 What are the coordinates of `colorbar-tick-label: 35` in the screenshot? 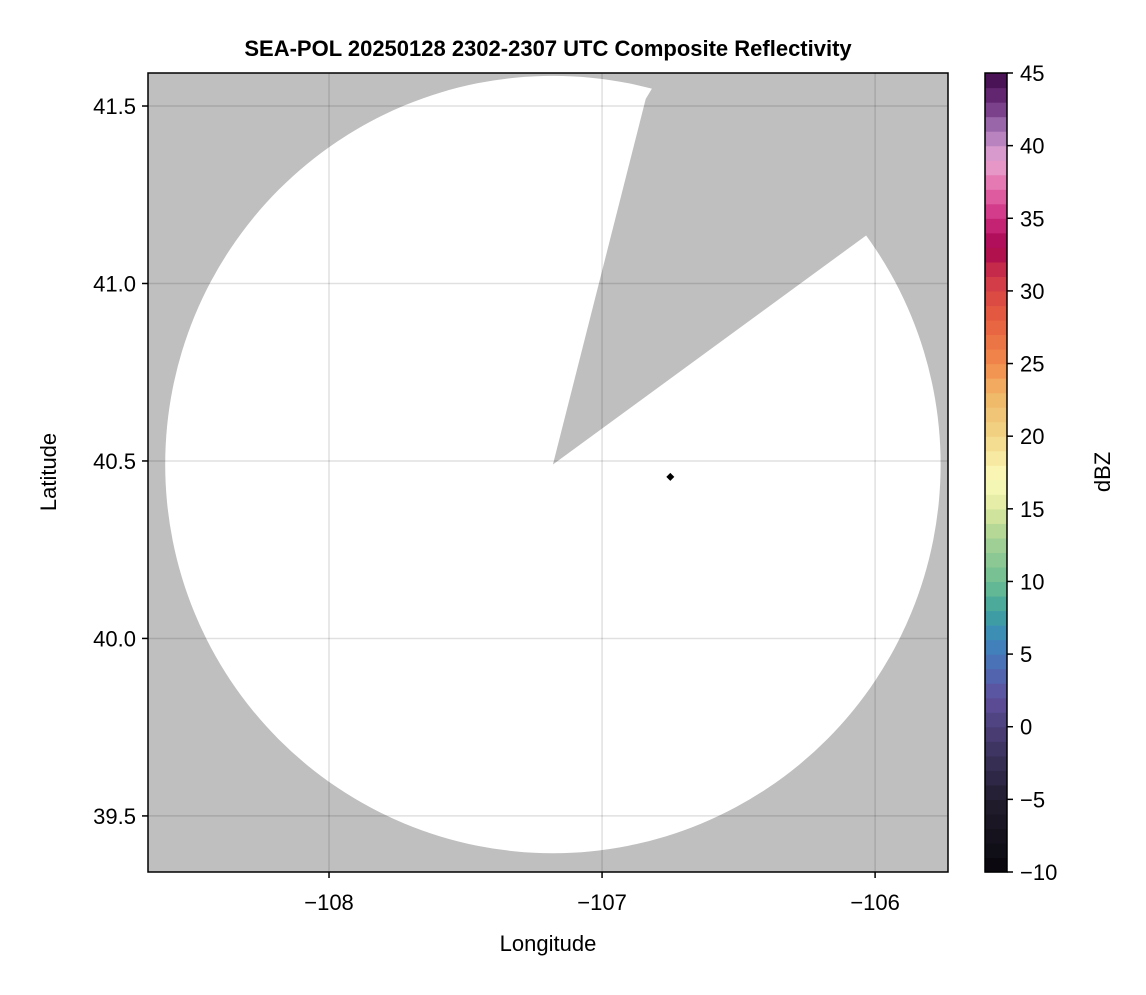 It's located at (1032, 218).